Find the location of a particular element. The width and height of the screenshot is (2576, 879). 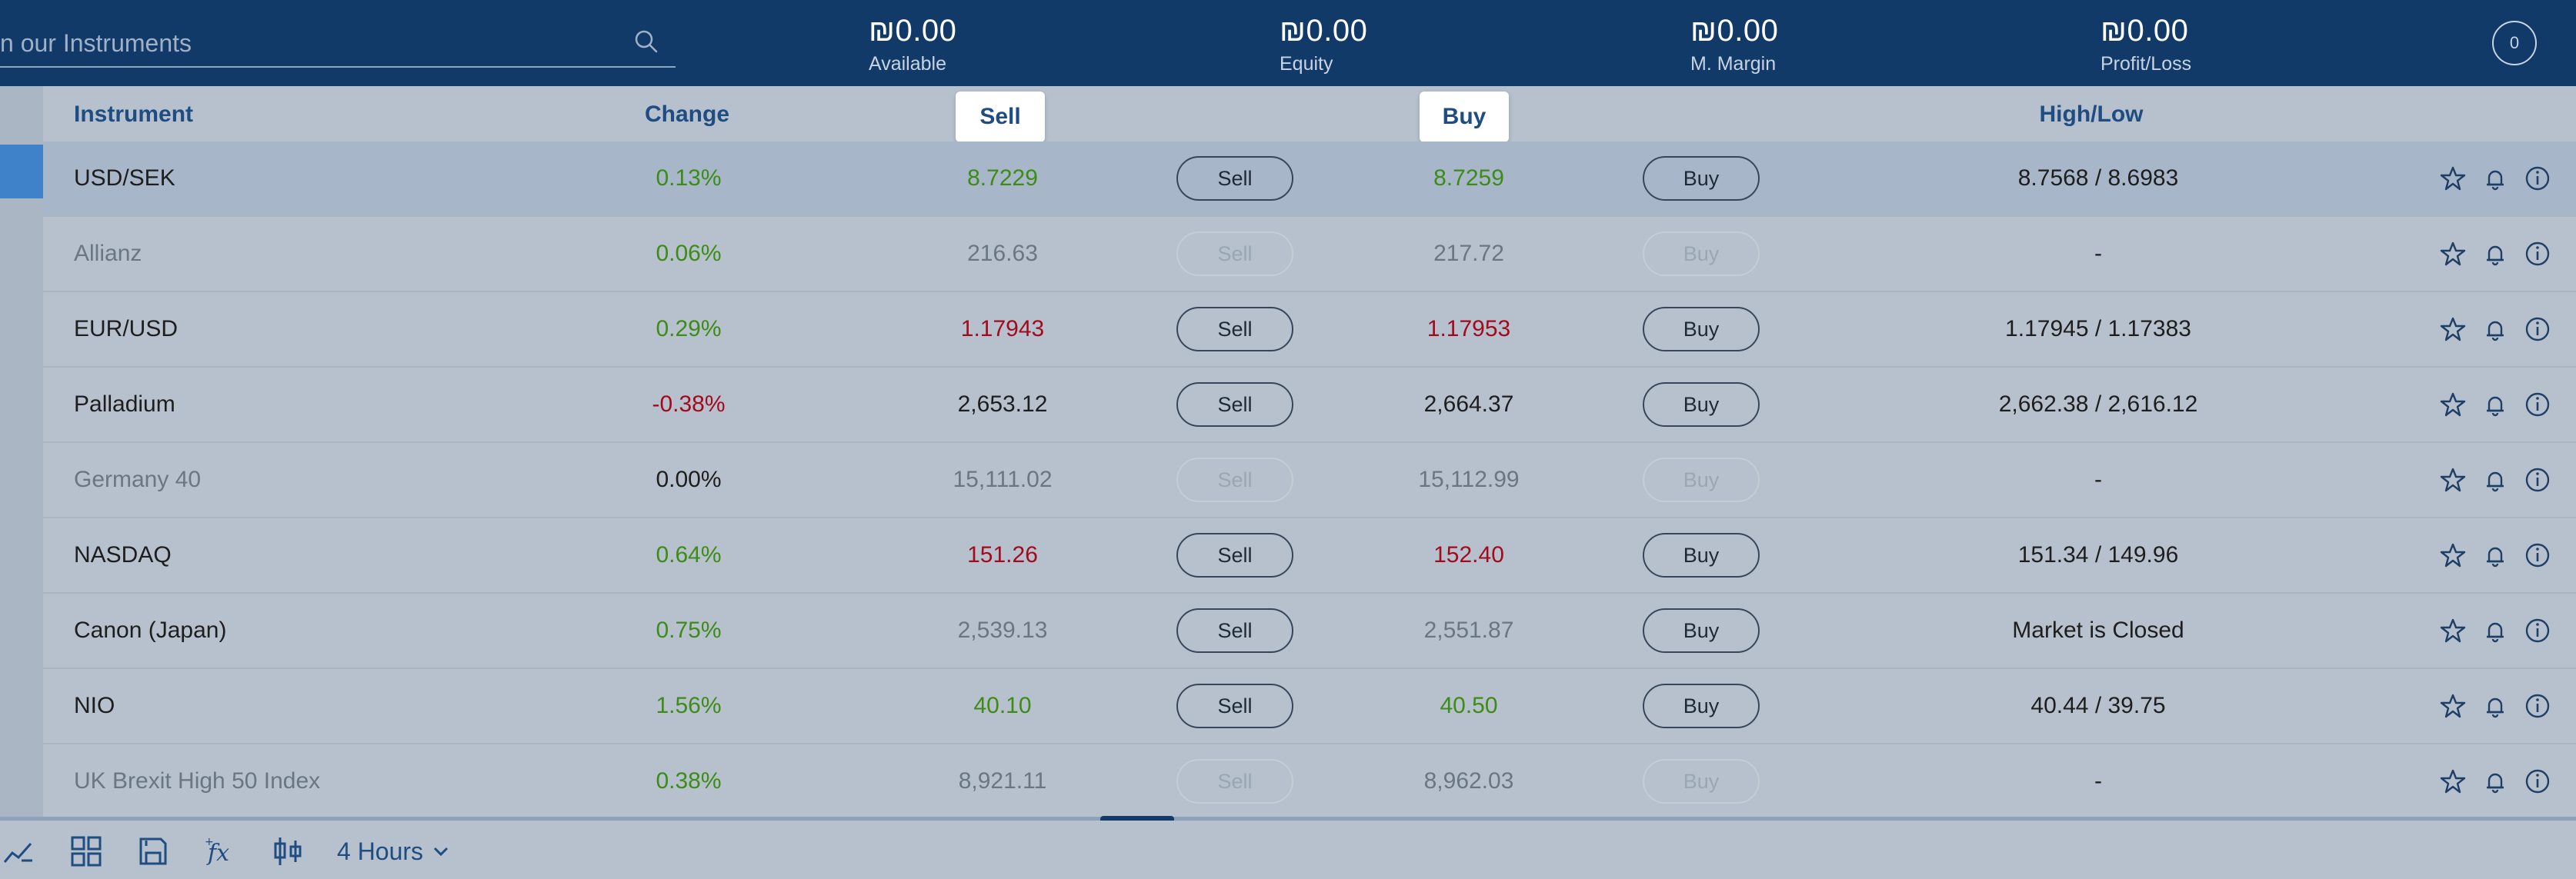

buy-price: 8,962.03 is located at coordinates (1469, 781).